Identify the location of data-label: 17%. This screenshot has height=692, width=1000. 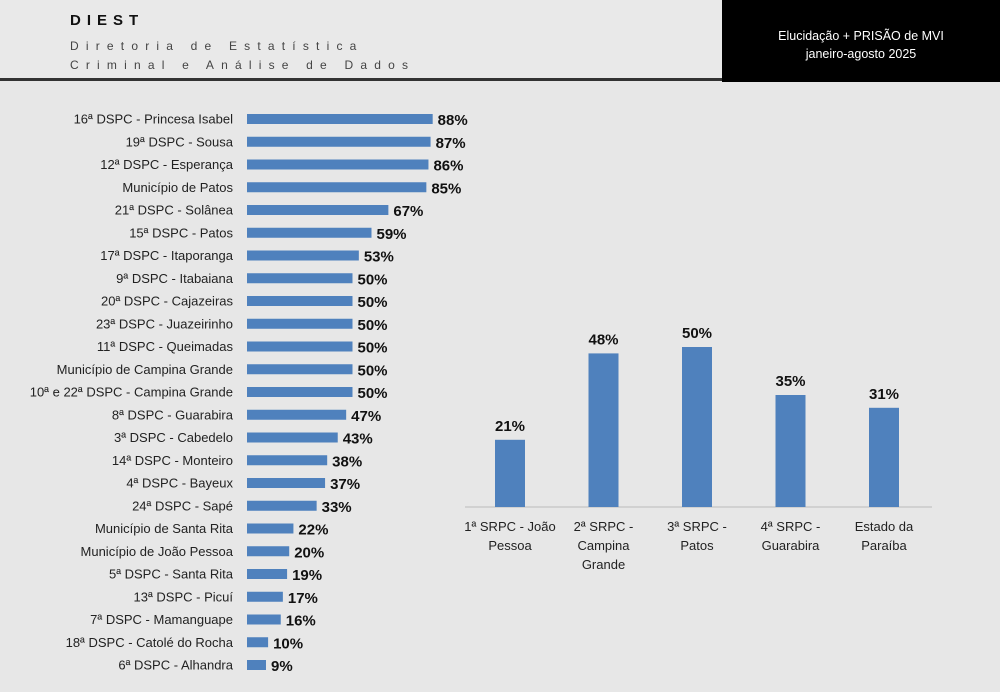
(303, 598).